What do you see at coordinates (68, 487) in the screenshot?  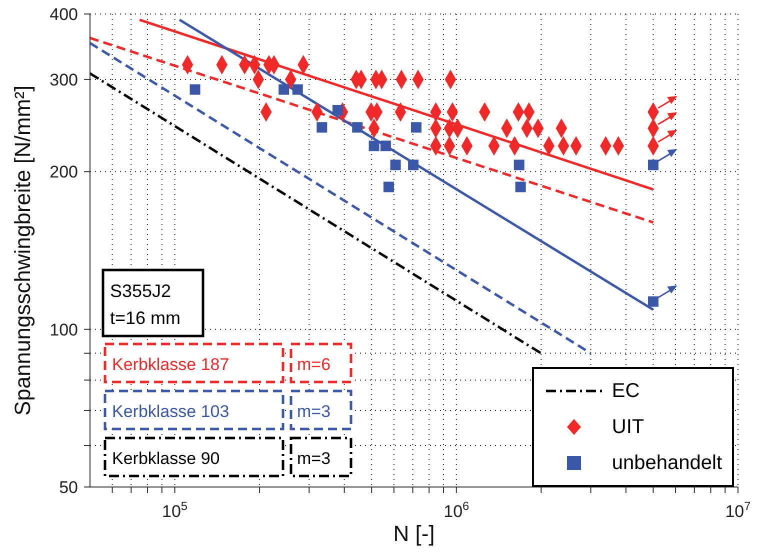 I see `y-tick-label: 50` at bounding box center [68, 487].